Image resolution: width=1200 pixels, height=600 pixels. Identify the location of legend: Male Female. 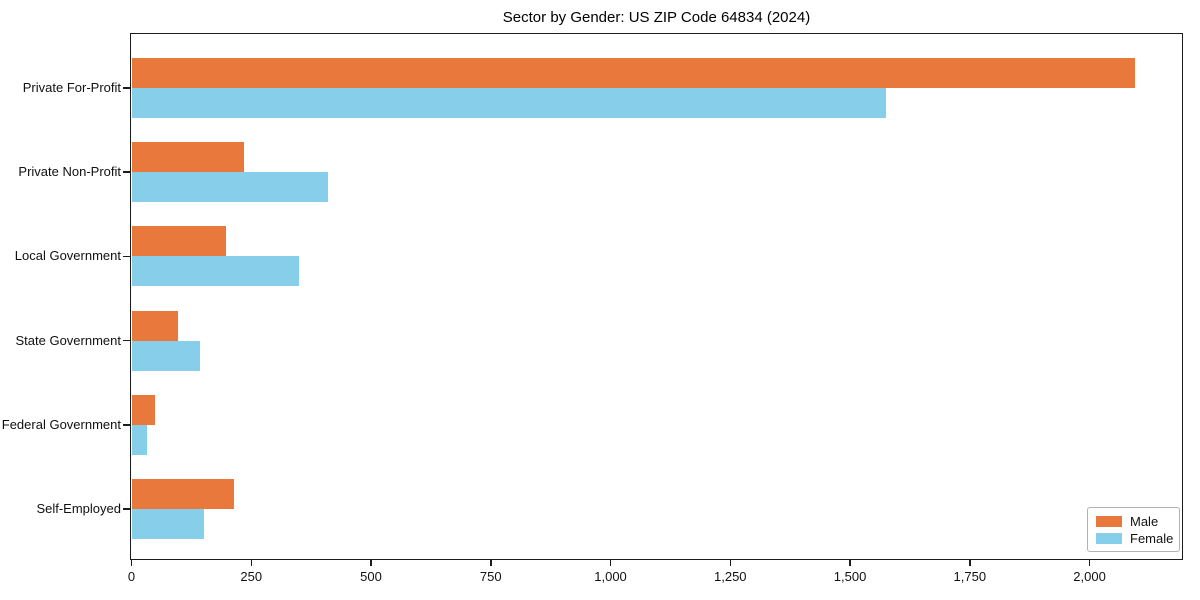
(1133, 529).